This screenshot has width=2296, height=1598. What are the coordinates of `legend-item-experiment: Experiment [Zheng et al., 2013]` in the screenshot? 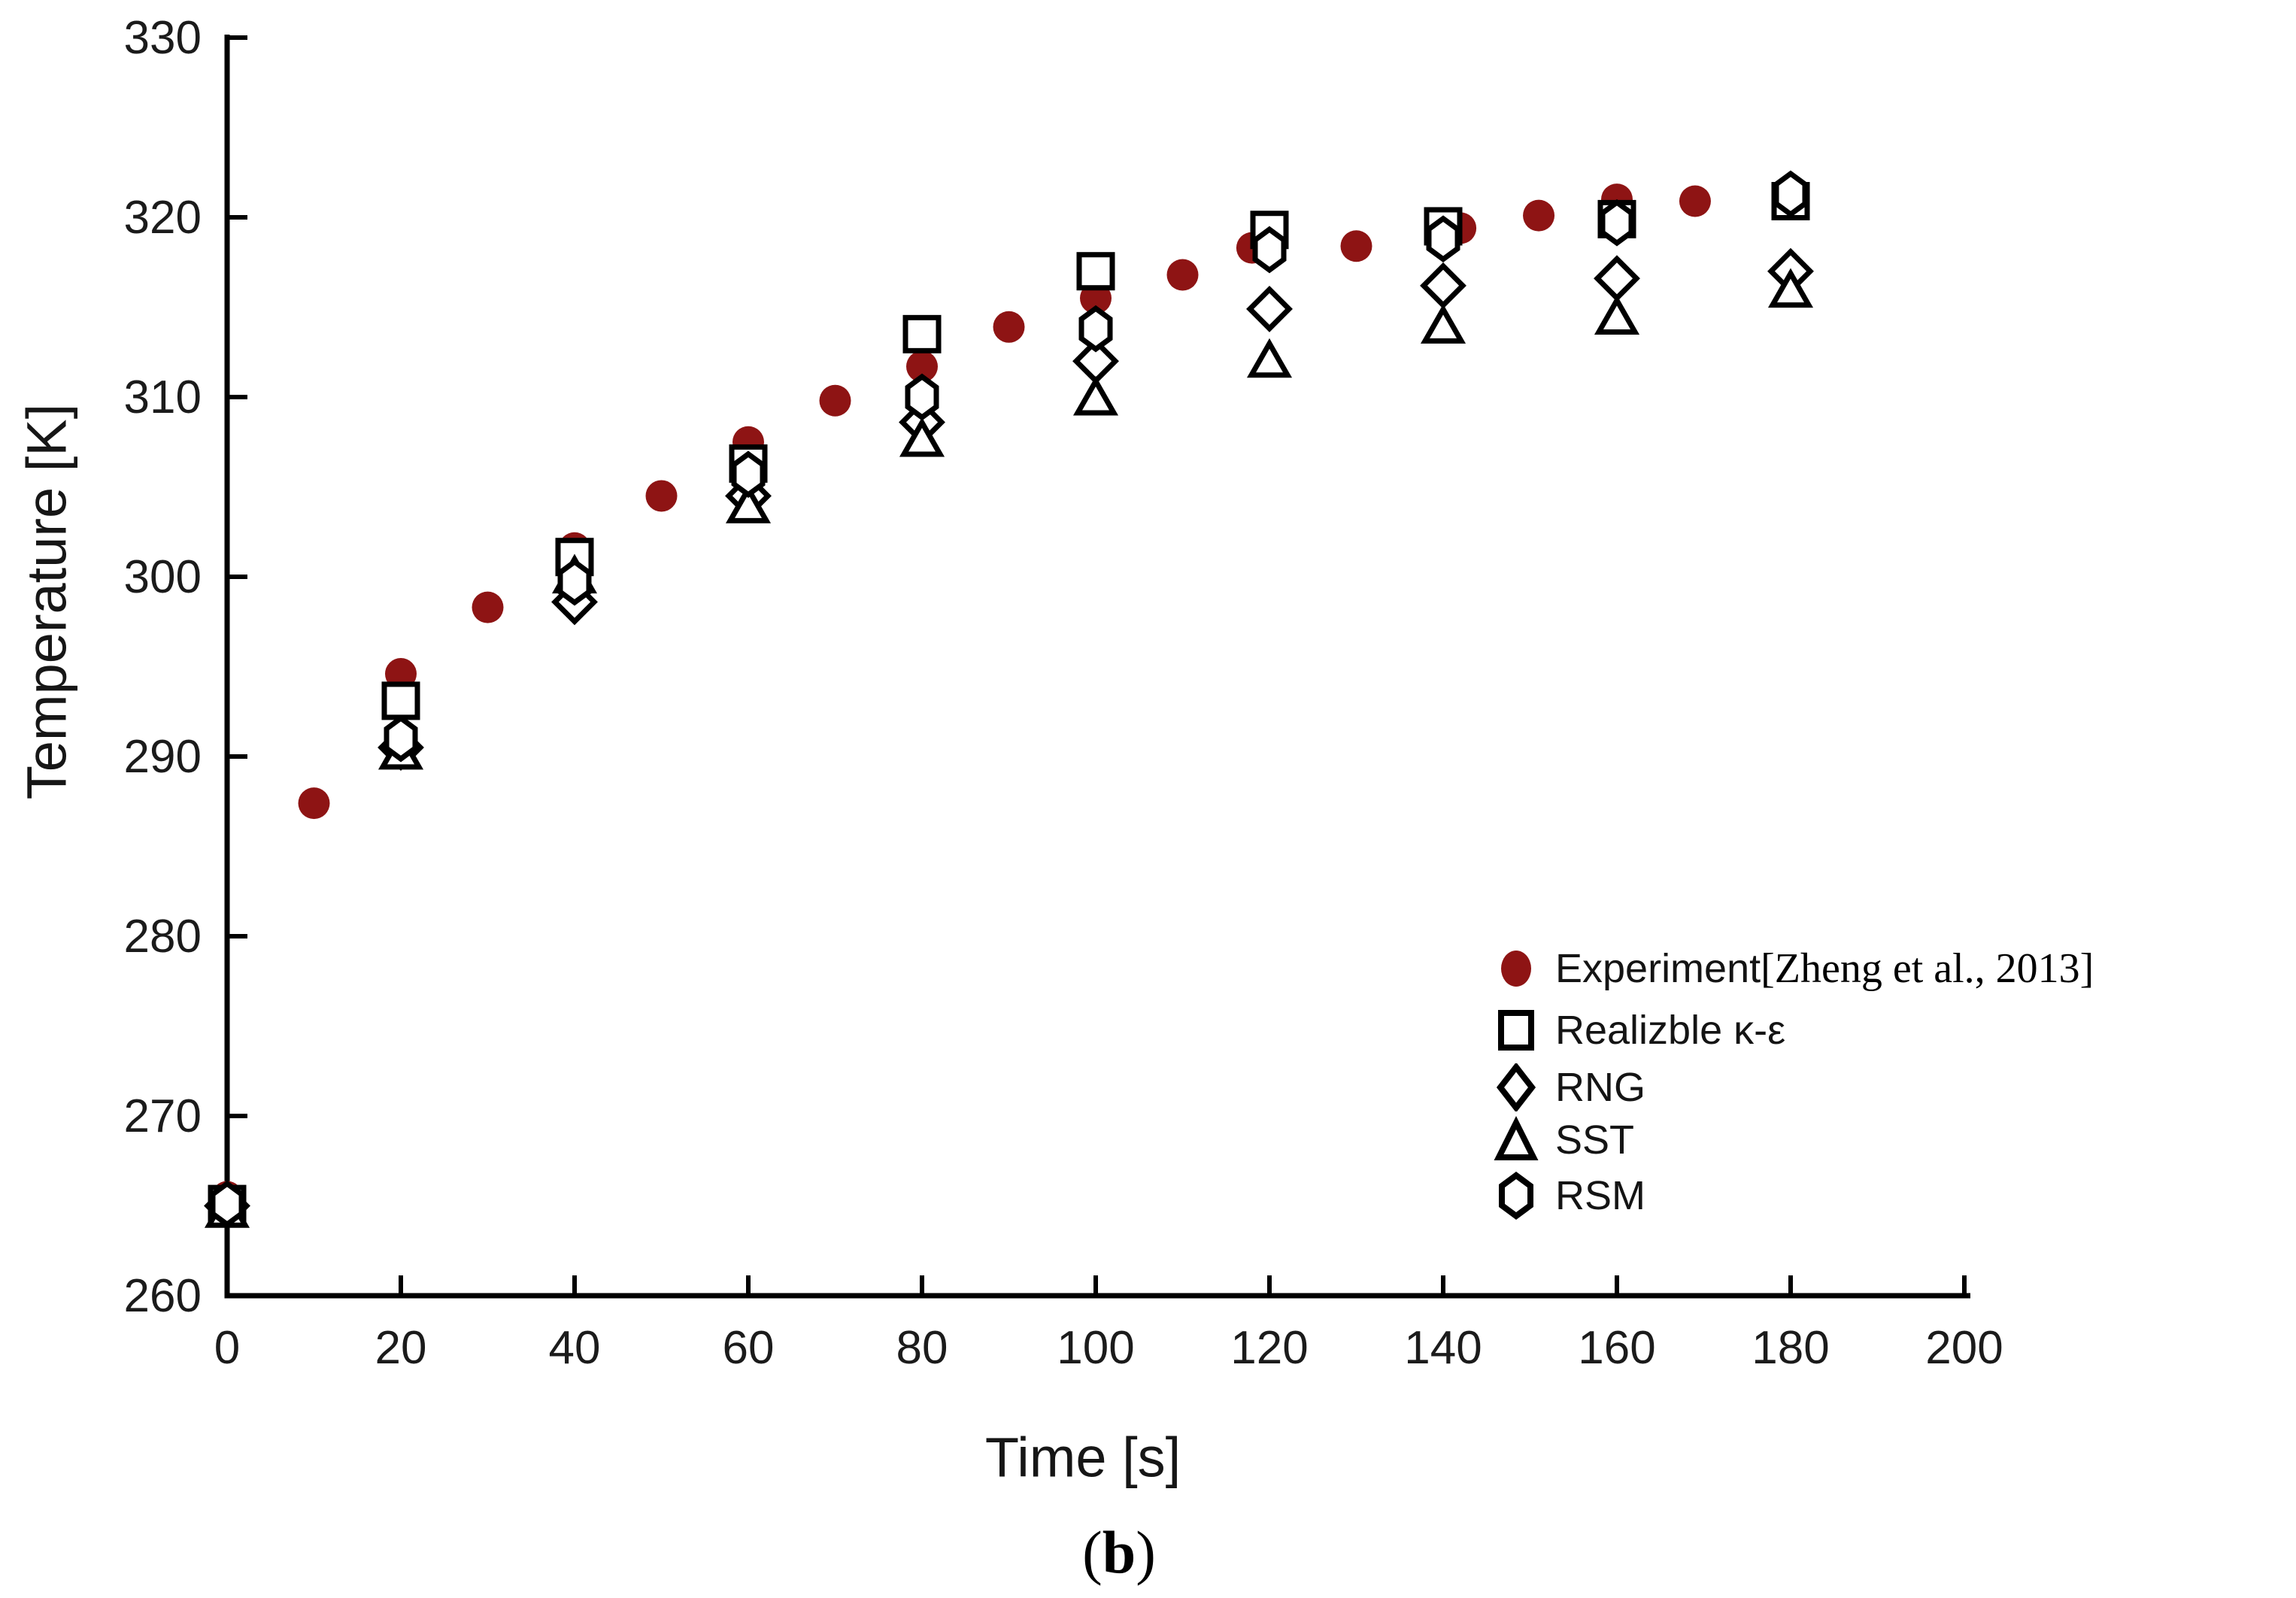 It's located at (1793, 969).